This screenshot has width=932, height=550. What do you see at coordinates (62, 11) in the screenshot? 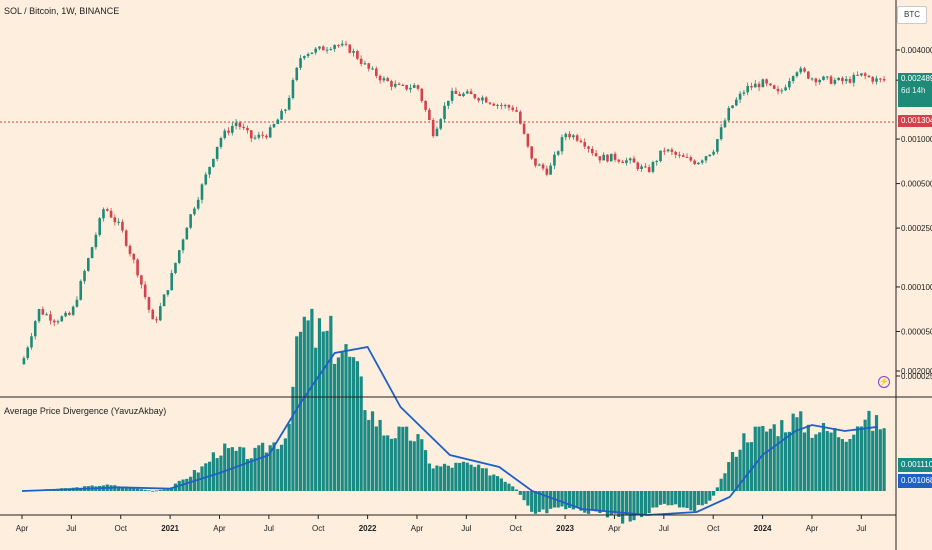
I see `chart-title: SOL / Bitcoin, 1W, BINANCE` at bounding box center [62, 11].